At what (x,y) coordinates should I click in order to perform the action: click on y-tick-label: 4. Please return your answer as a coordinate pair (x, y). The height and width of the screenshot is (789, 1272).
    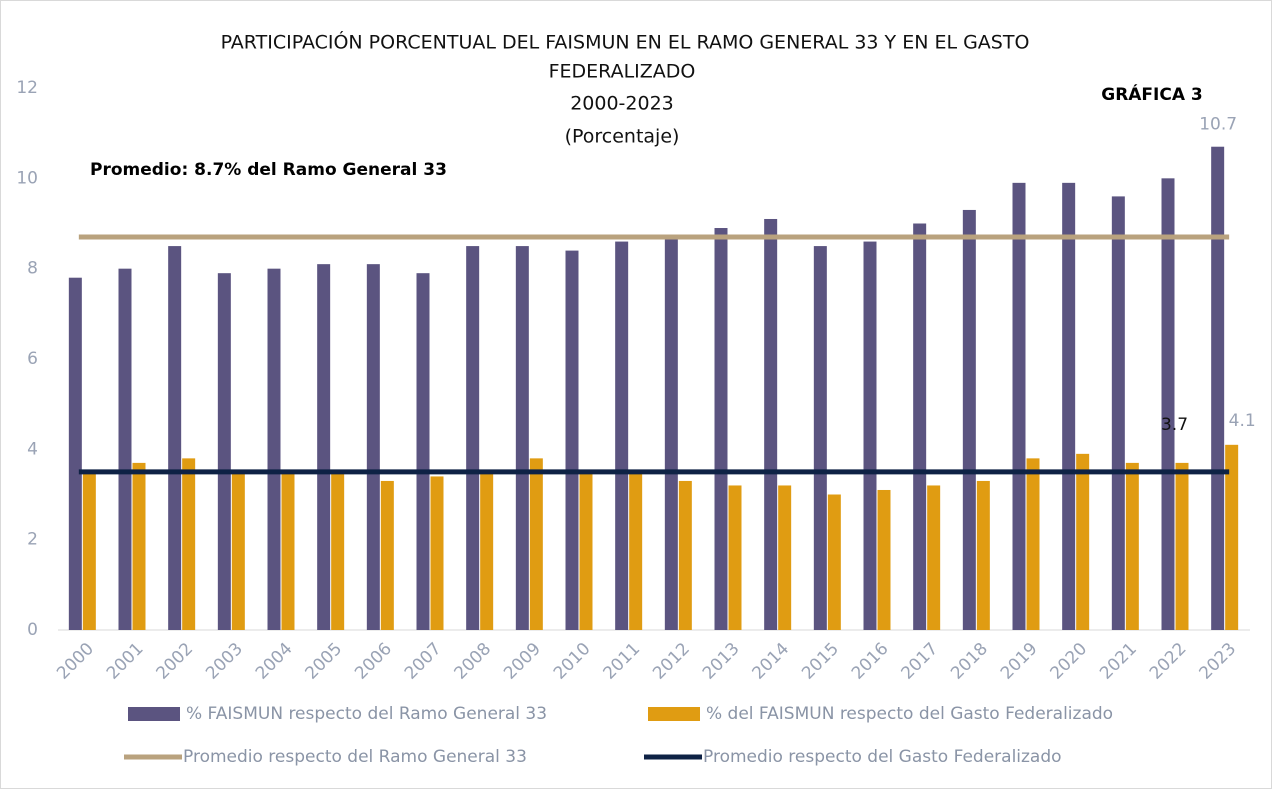
    Looking at the image, I should click on (32, 449).